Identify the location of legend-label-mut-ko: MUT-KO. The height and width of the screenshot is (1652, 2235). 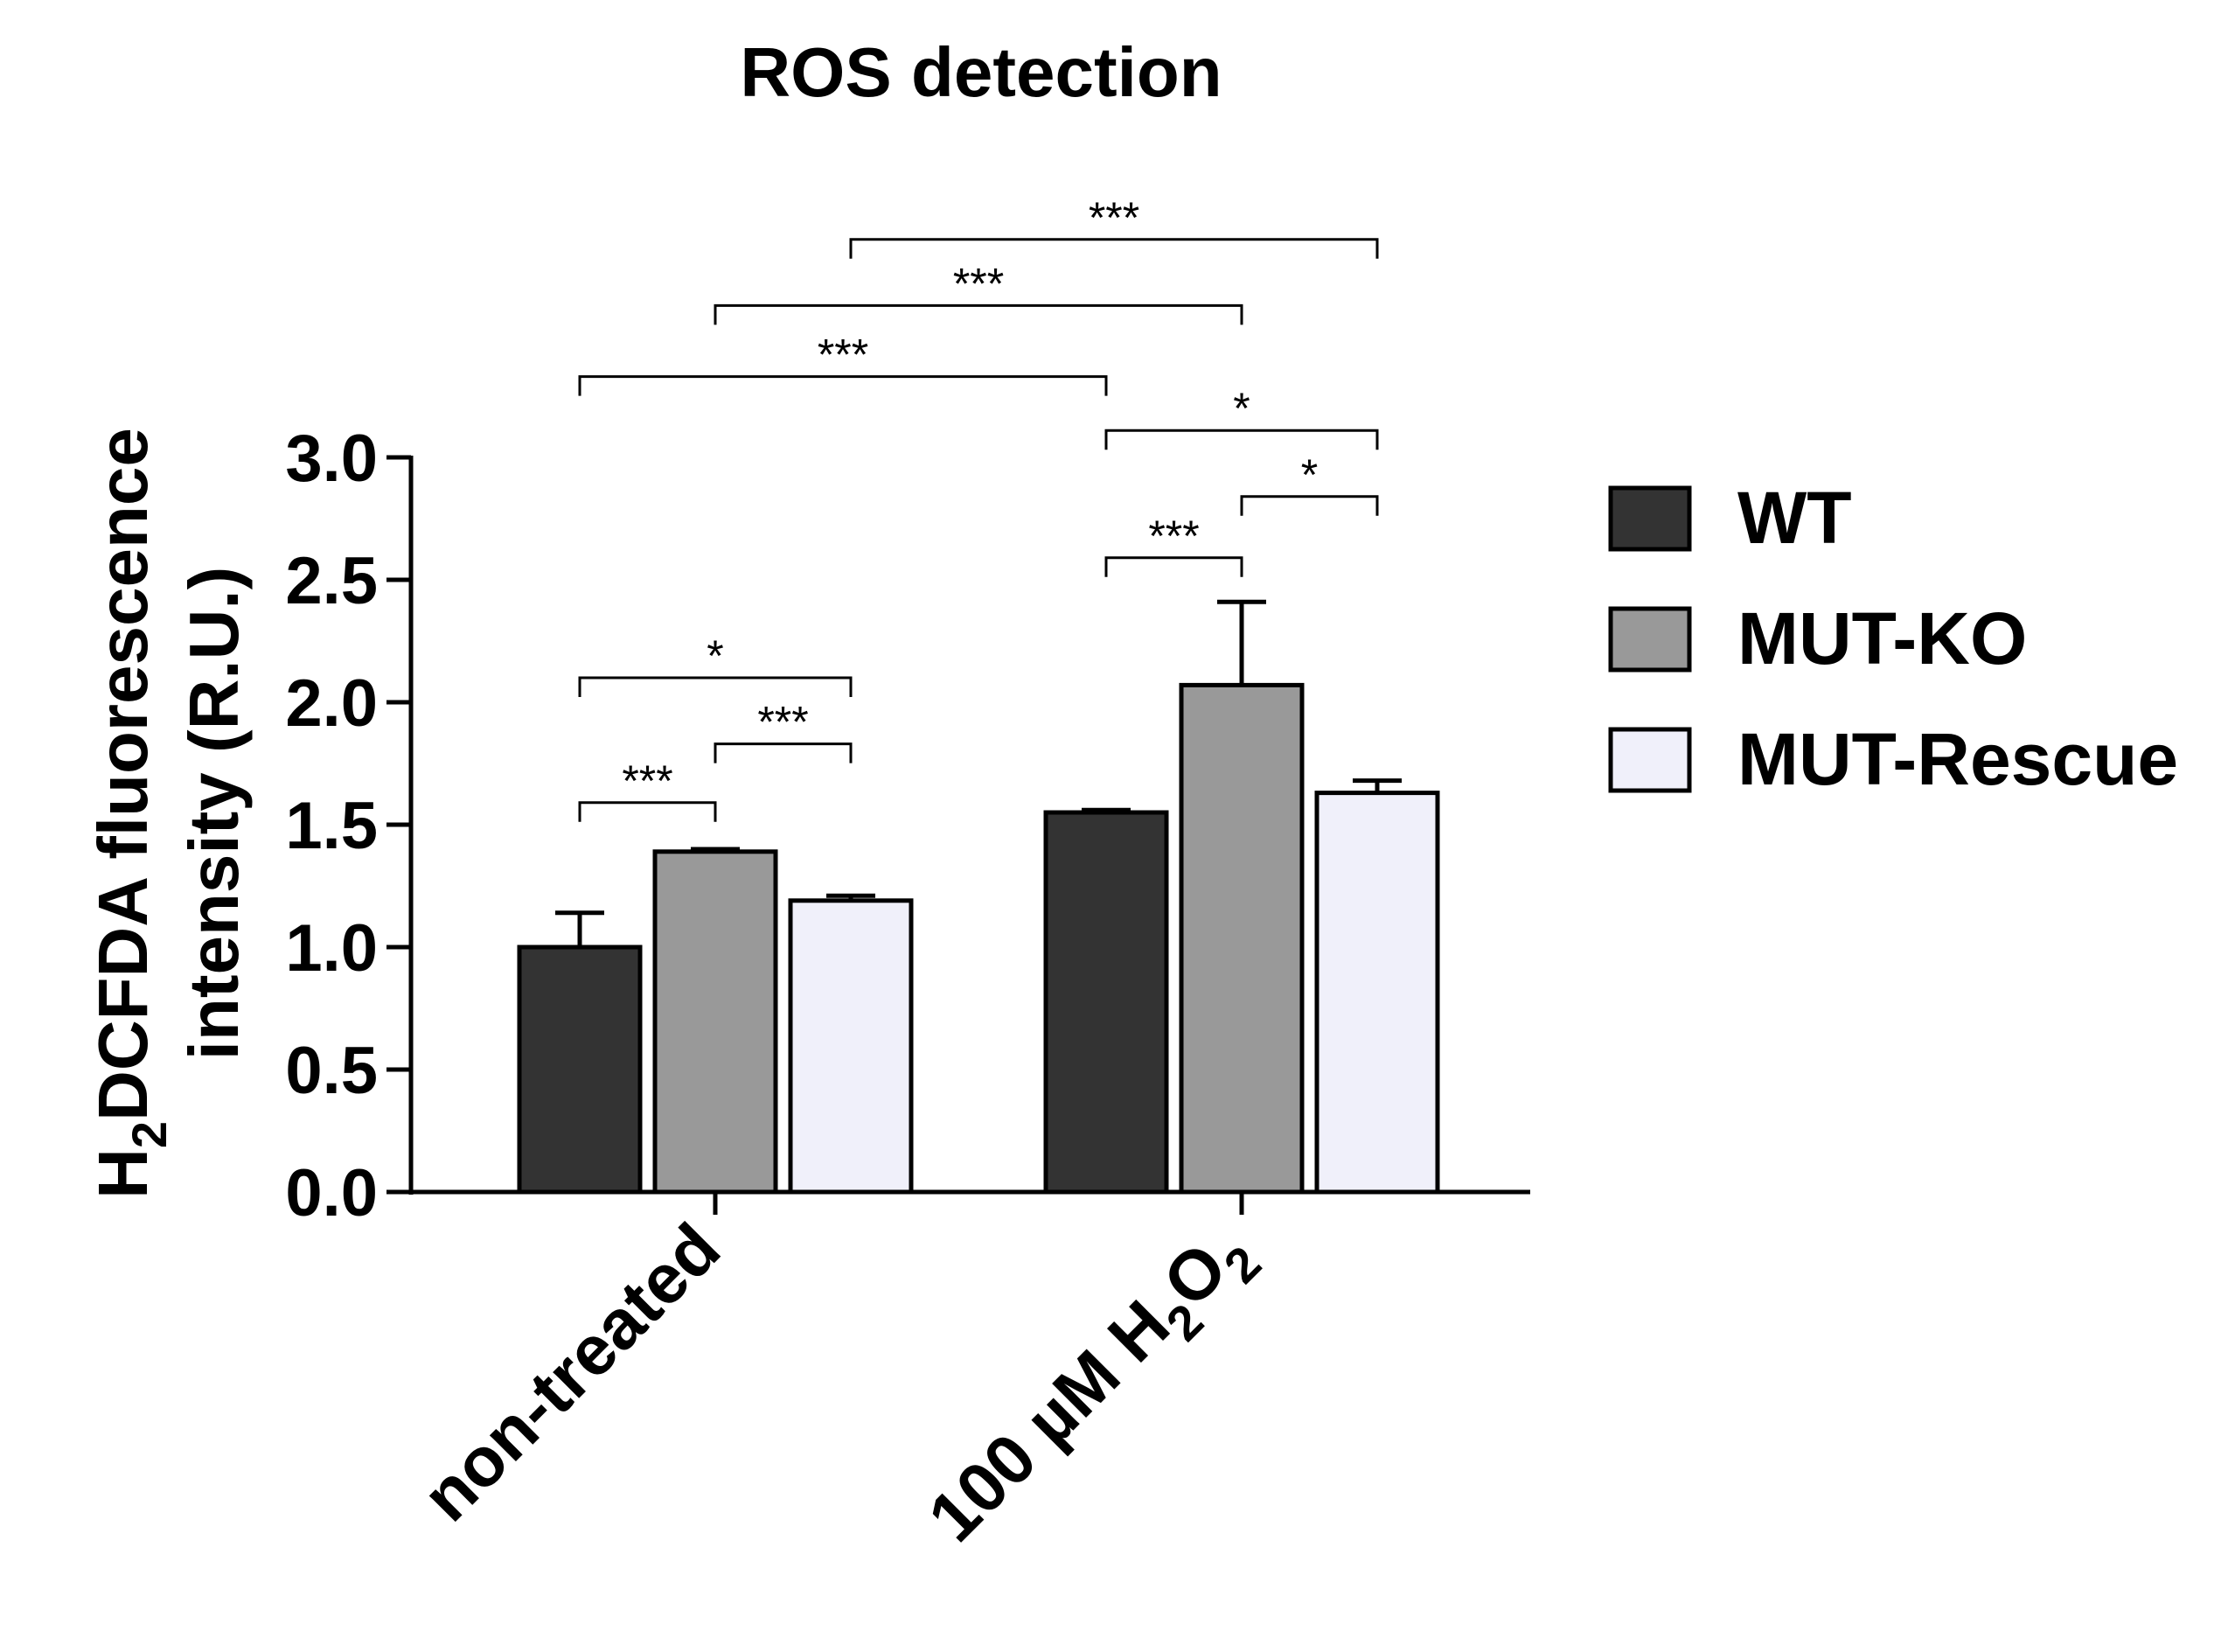
(1882, 638).